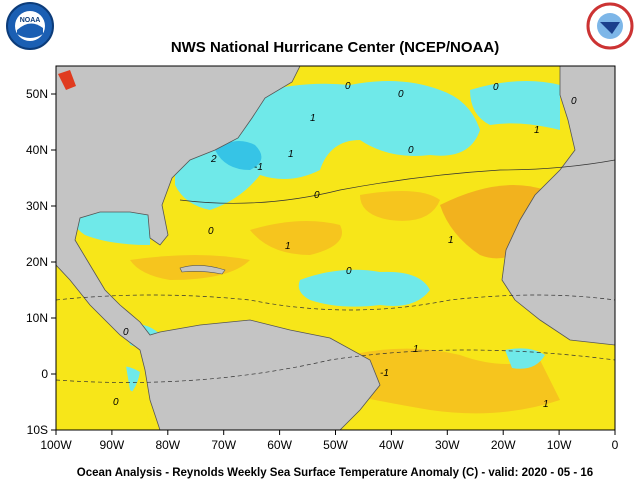 The image size is (640, 481). What do you see at coordinates (335, 445) in the screenshot?
I see `x-tick-label: 50W` at bounding box center [335, 445].